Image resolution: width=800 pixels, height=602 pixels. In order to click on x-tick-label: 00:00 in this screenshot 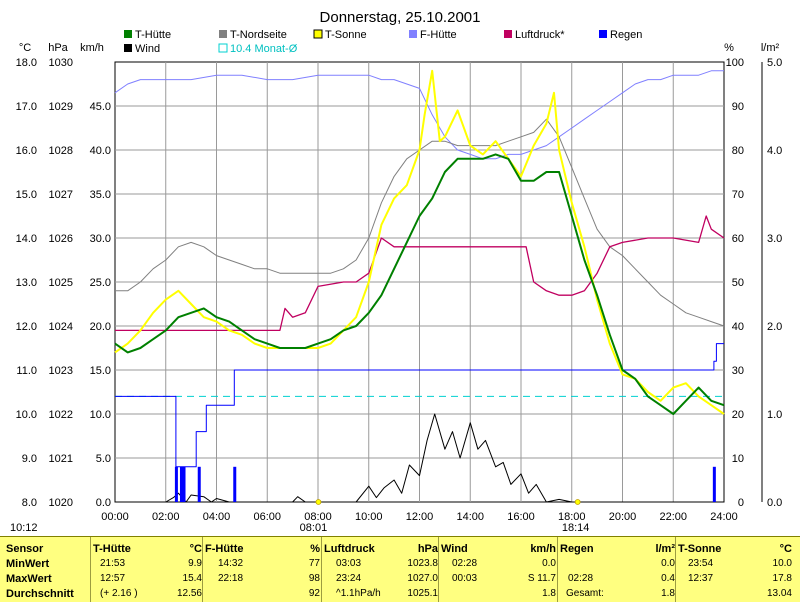, I will do `click(115, 517)`.